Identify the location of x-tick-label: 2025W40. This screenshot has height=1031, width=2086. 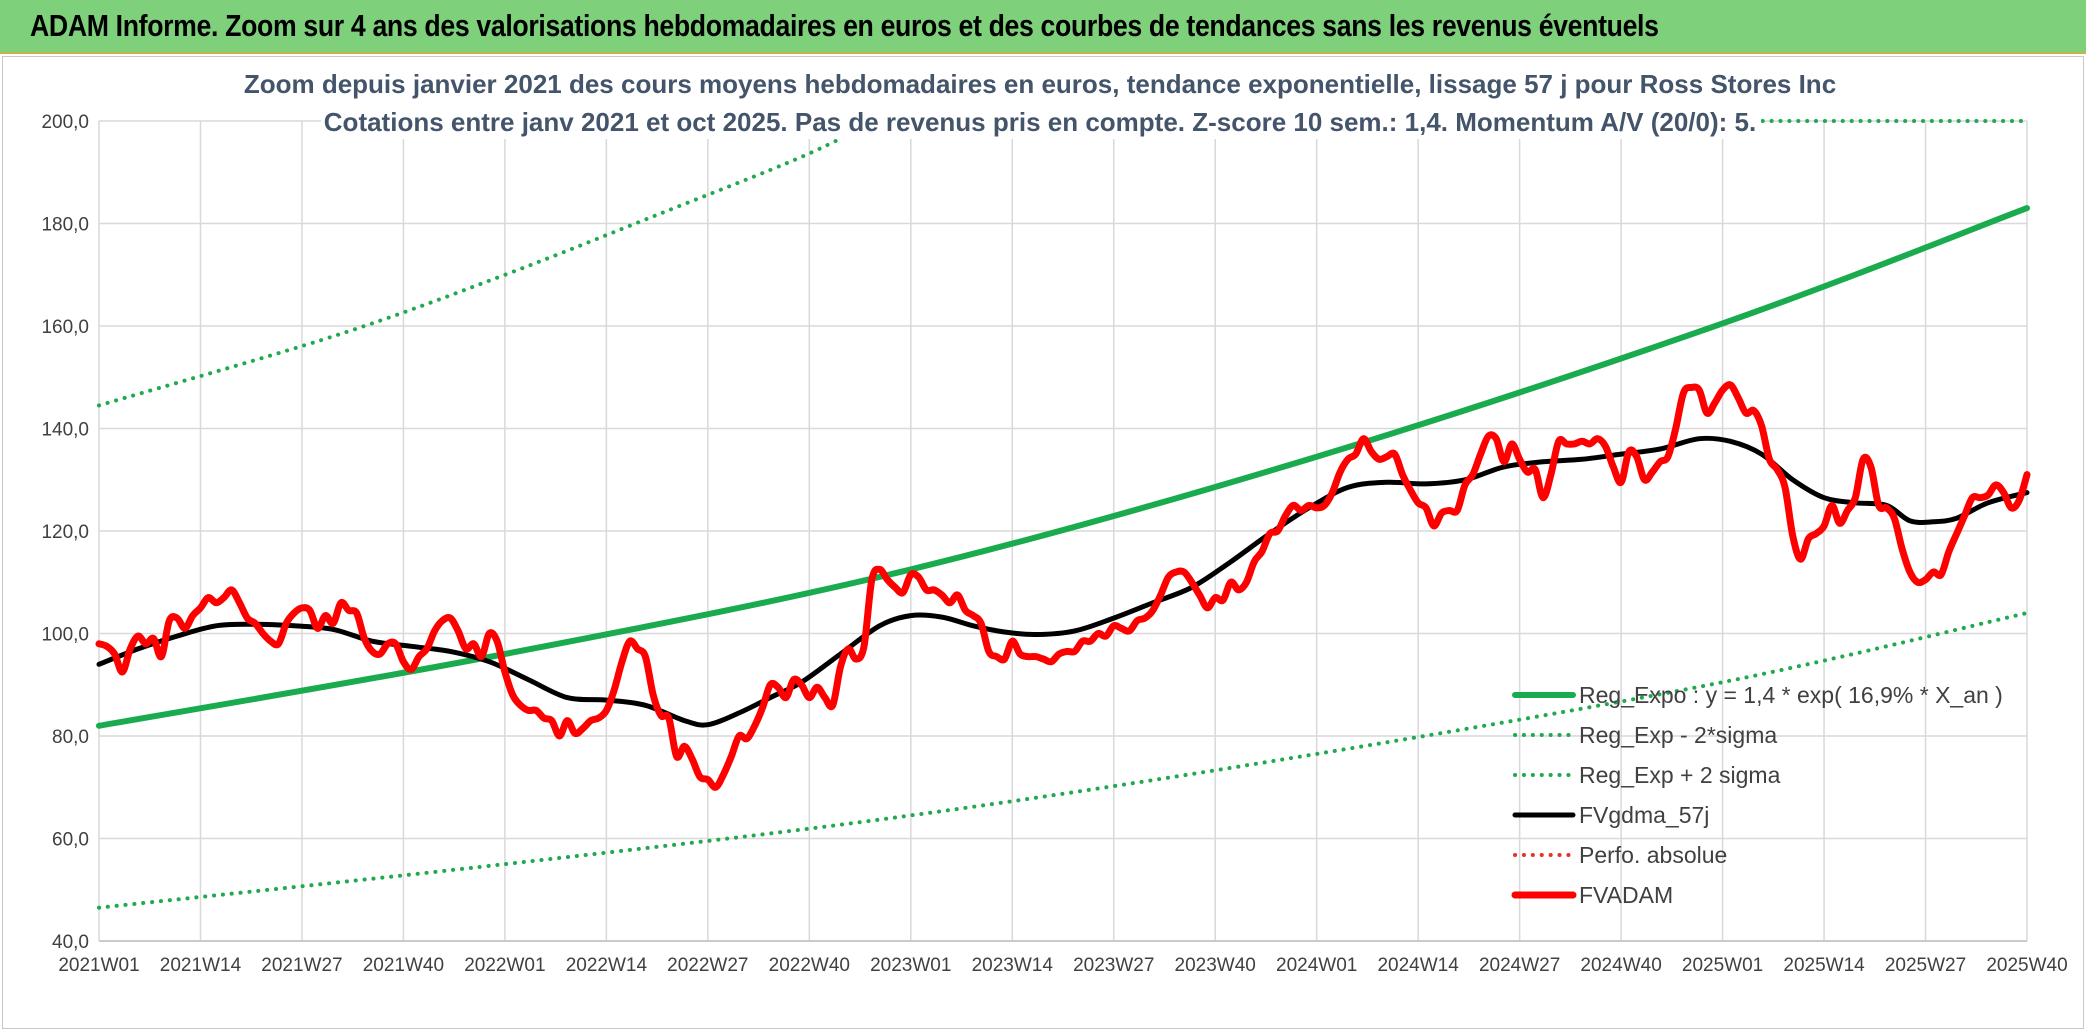
(2026, 965).